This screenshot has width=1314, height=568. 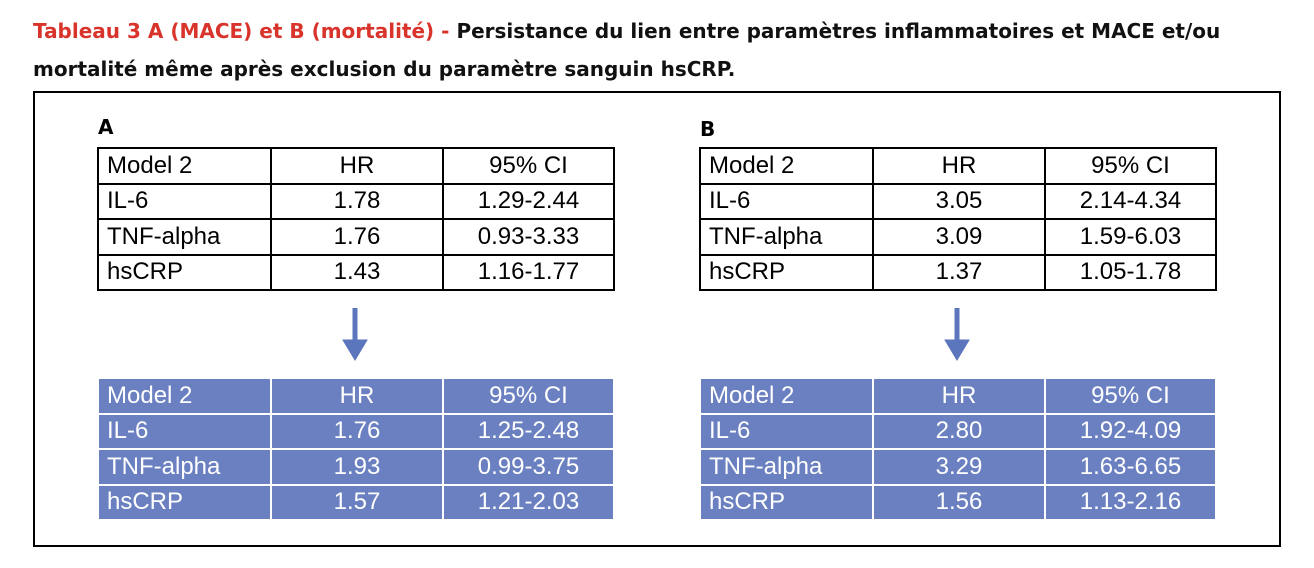 What do you see at coordinates (1130, 467) in the screenshot?
I see `cell: 1.63-6.65` at bounding box center [1130, 467].